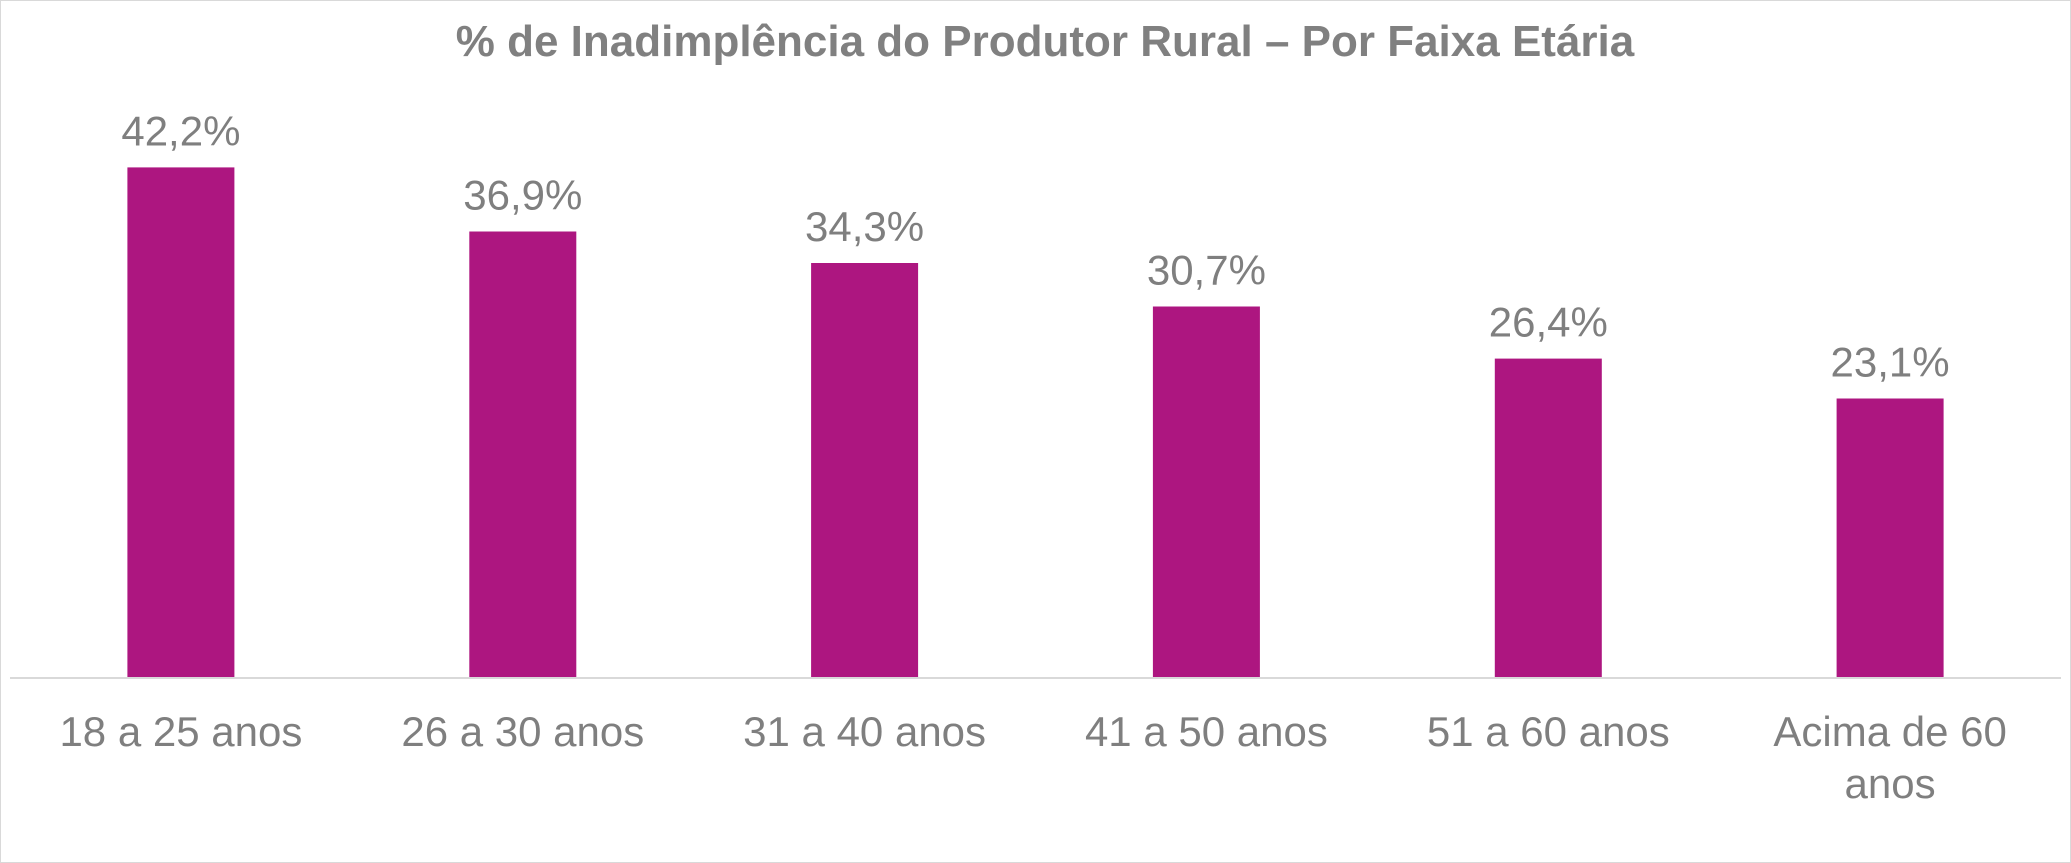  I want to click on category-label: 26 a 30 anos, so click(522, 731).